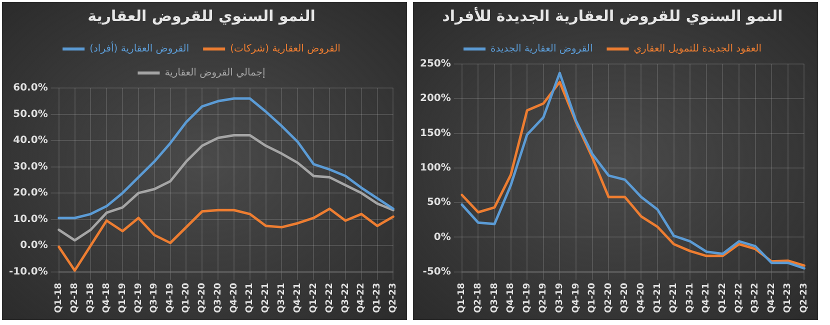 The width and height of the screenshot is (830, 325). Describe the element at coordinates (30, 219) in the screenshot. I see `y-tick-label: 10.0%` at that location.